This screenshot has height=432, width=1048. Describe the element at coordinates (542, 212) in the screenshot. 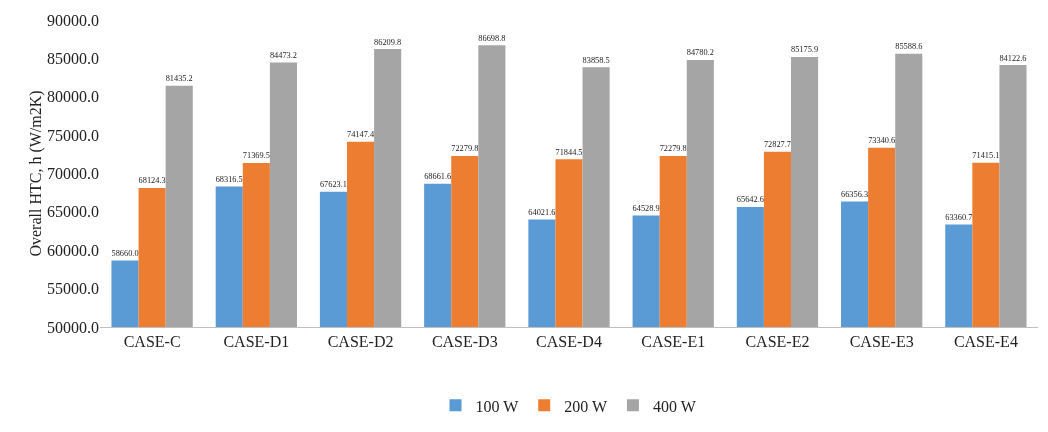

I see `data-label: 64021.6` at that location.